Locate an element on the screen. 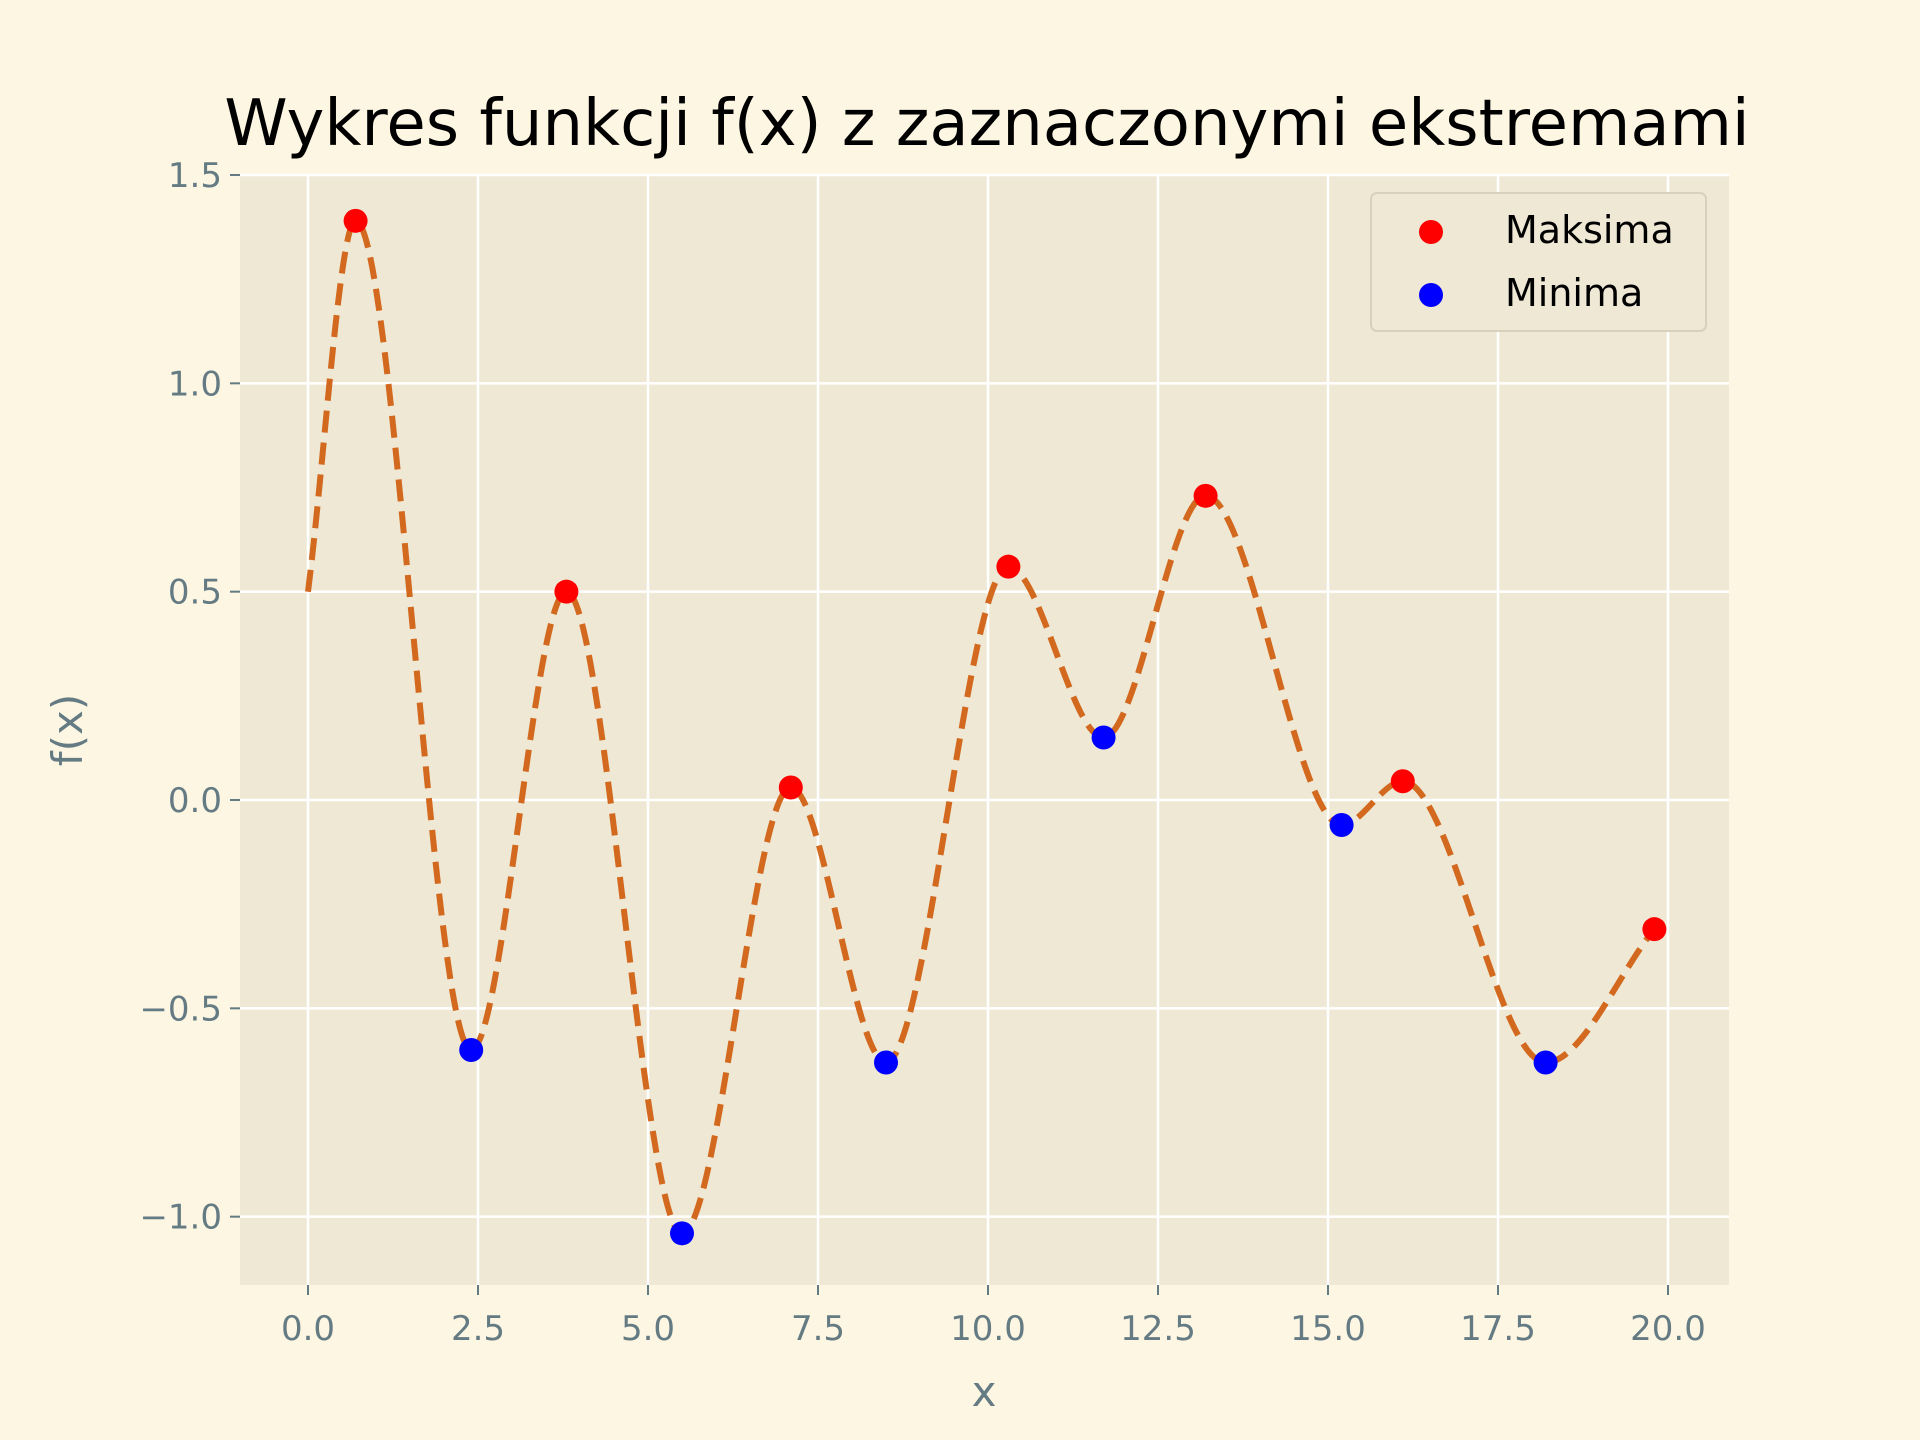  y-tick-label: 1.0 is located at coordinates (195, 384).